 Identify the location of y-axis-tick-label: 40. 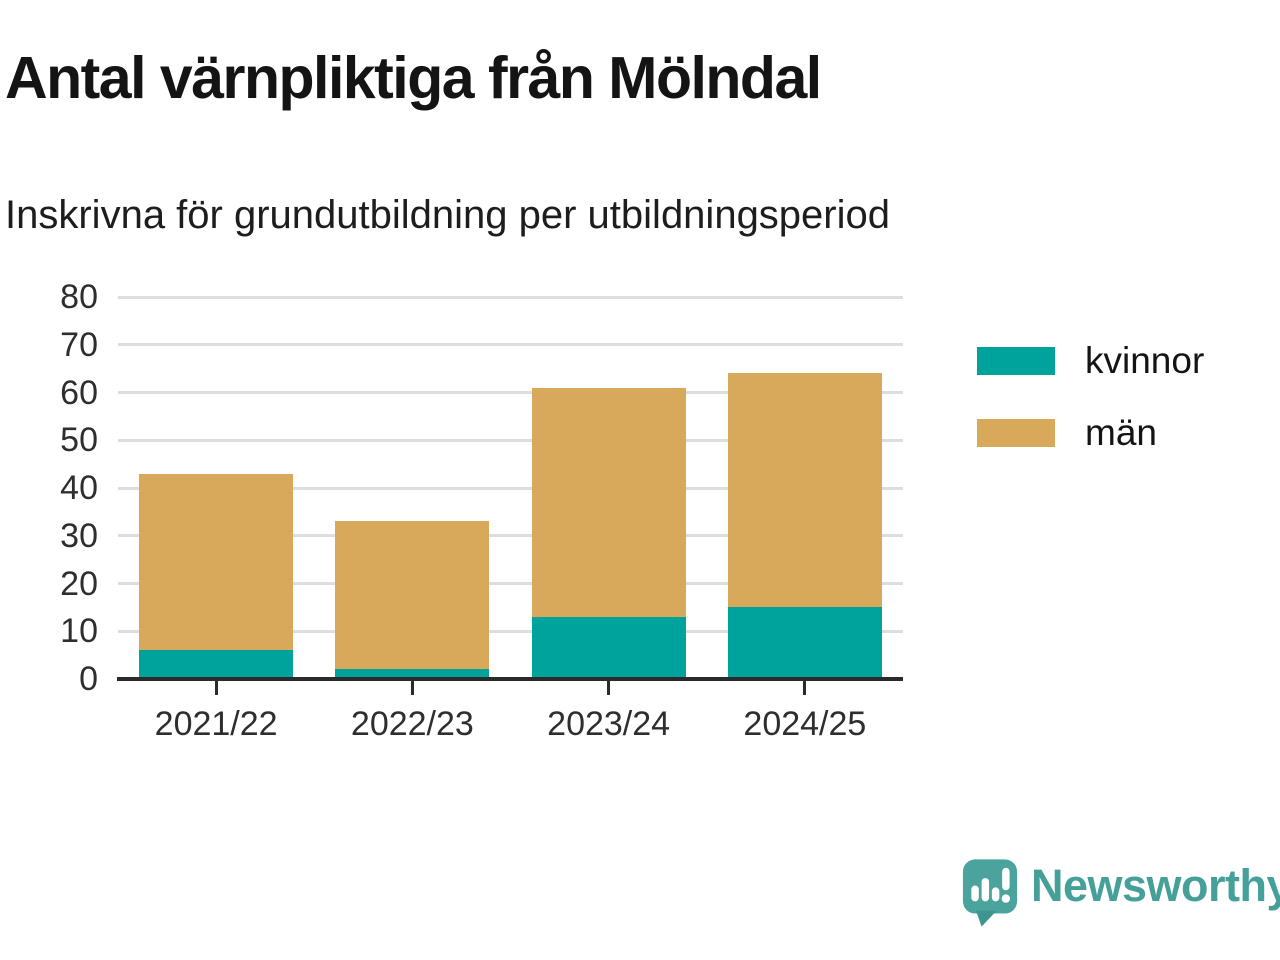
(79, 488).